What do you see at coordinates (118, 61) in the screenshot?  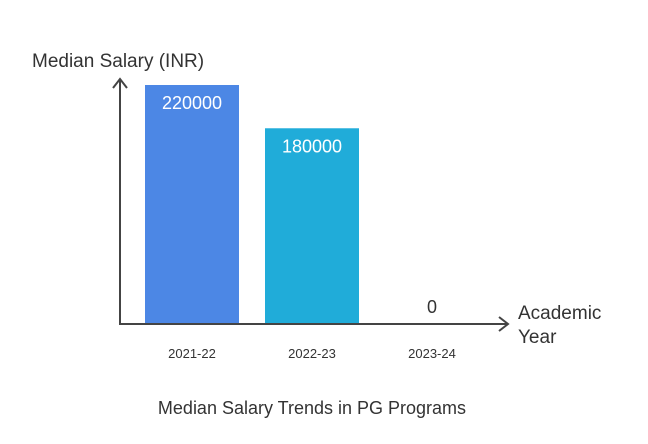 I see `y-axis-label: Median Salary (INR)` at bounding box center [118, 61].